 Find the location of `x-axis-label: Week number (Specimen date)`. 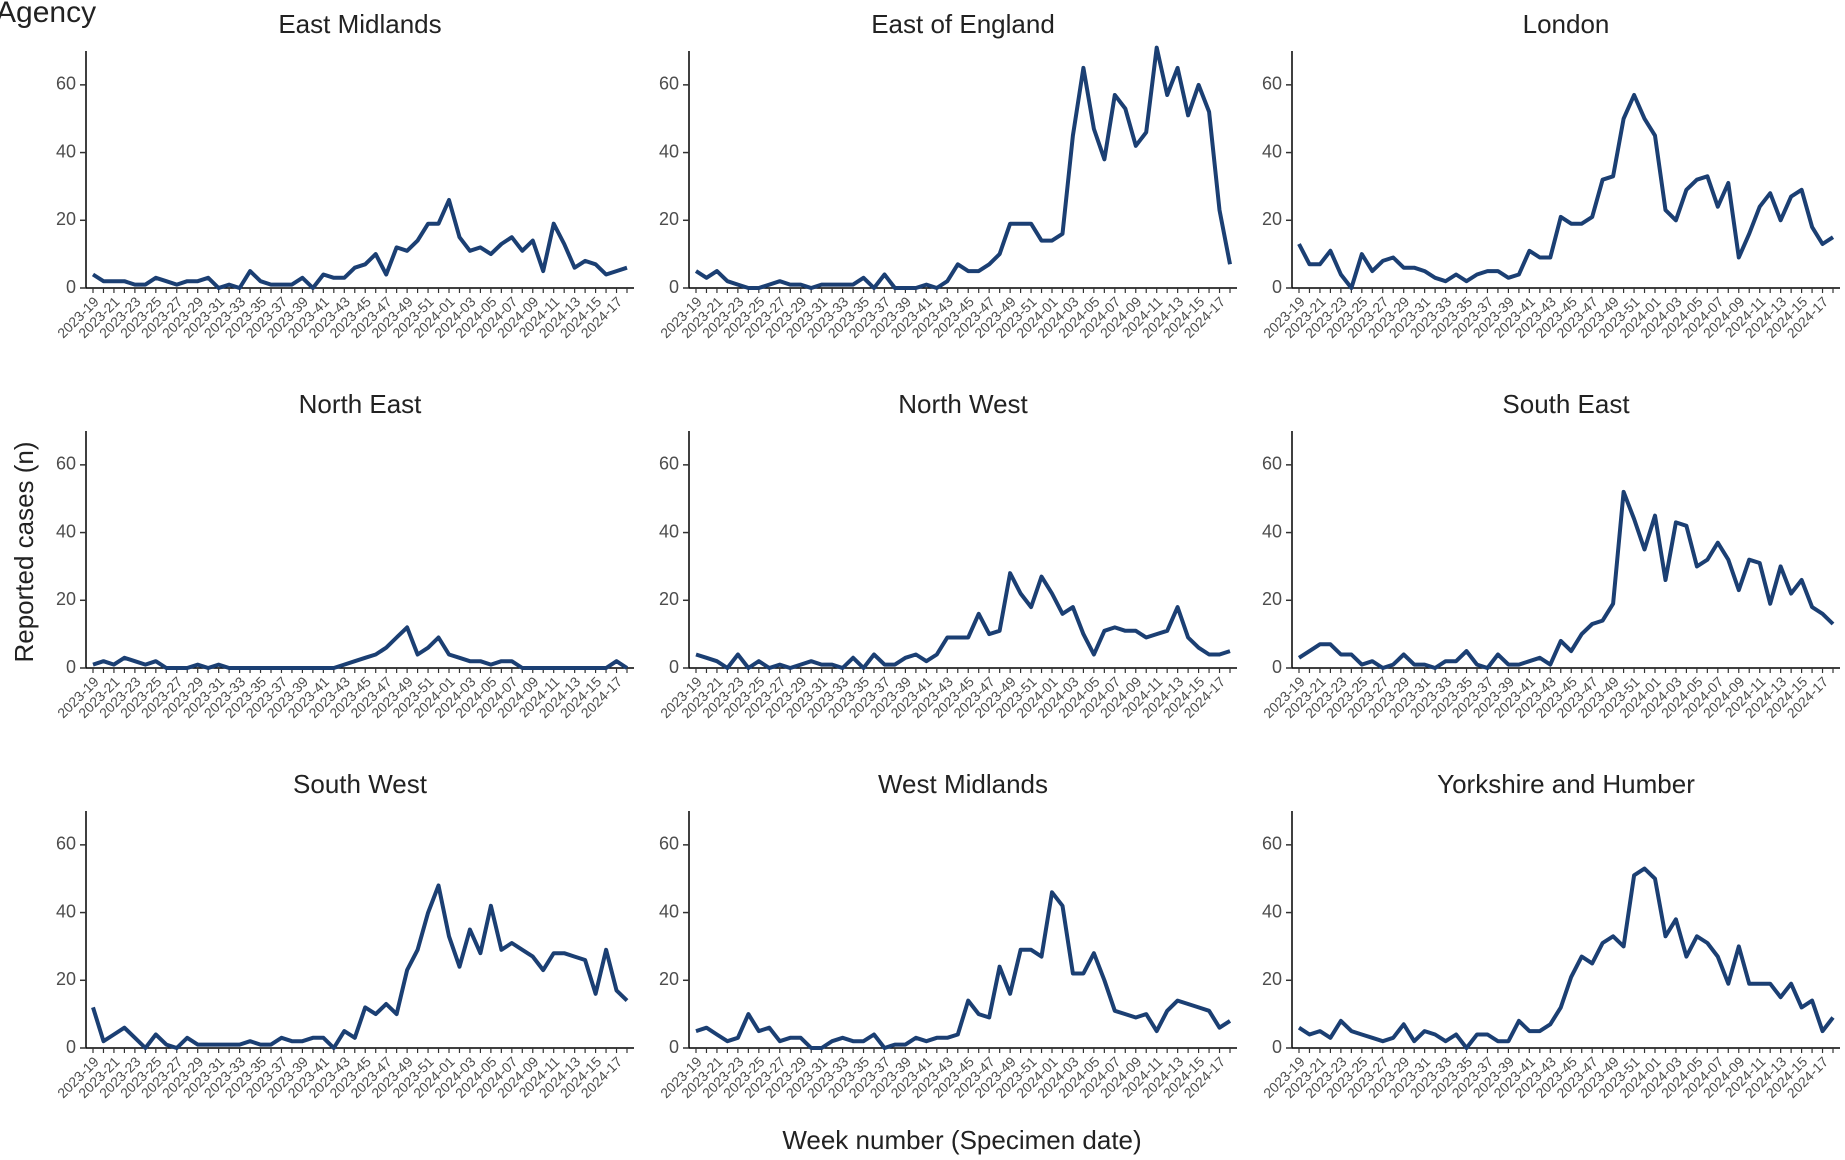

x-axis-label: Week number (Specimen date) is located at coordinates (961, 1140).